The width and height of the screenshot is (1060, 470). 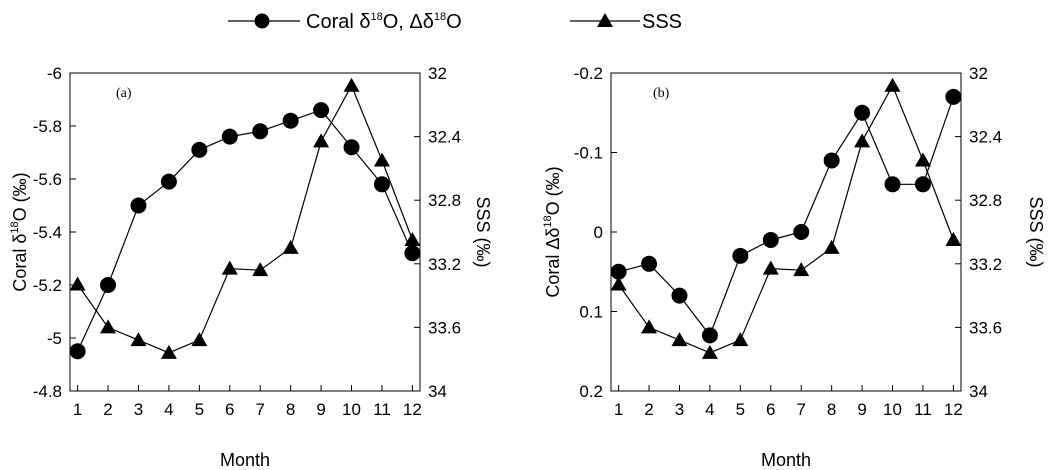 What do you see at coordinates (591, 391) in the screenshot?
I see `panel-b-left-tick-label: 0.2` at bounding box center [591, 391].